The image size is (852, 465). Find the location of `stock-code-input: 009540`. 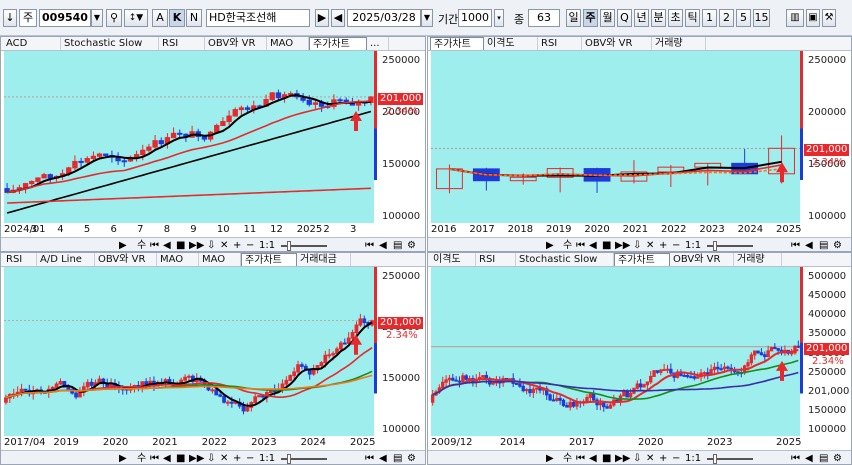

stock-code-input: 009540 is located at coordinates (65, 18).